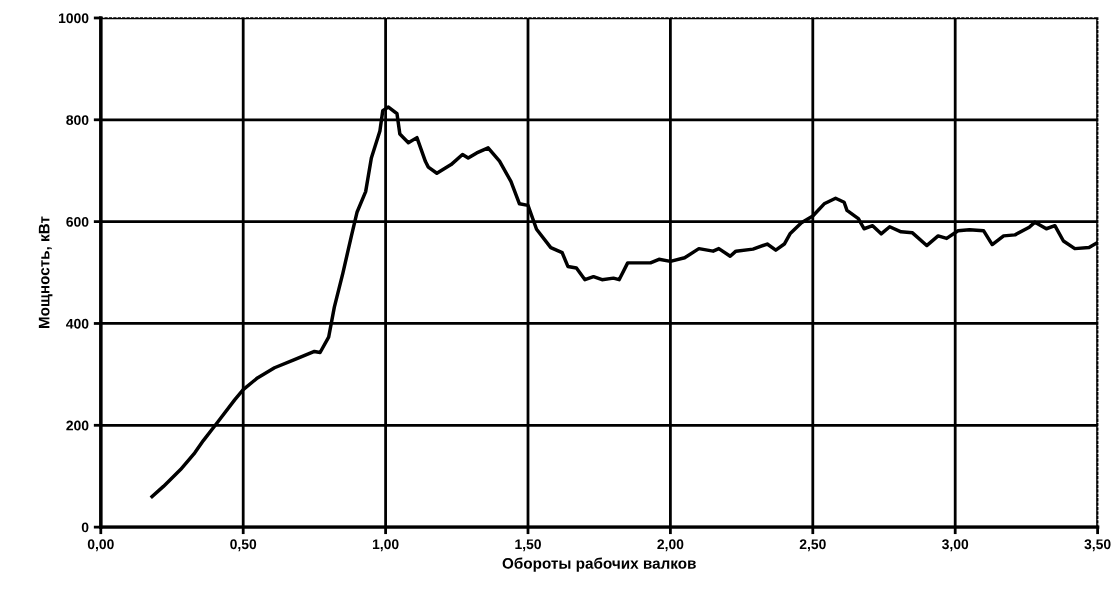 Image resolution: width=1120 pixels, height=599 pixels. I want to click on x-tick-label: 0,50, so click(243, 545).